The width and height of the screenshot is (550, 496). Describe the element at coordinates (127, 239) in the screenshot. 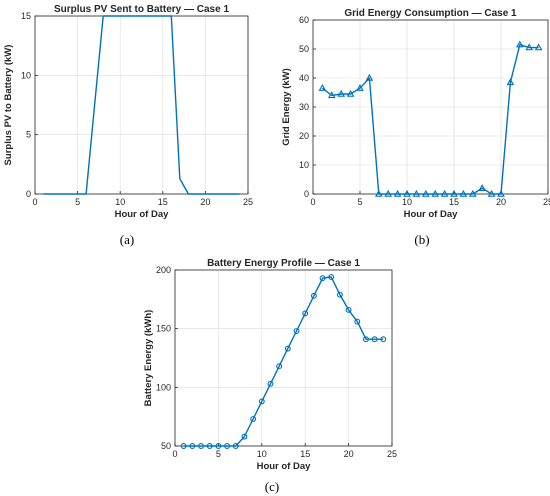

I see `panel-caption: (a)` at that location.